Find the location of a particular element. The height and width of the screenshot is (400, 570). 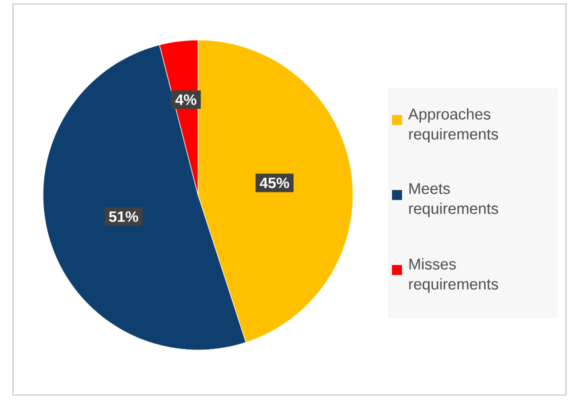

data-label: 51% is located at coordinates (123, 216).